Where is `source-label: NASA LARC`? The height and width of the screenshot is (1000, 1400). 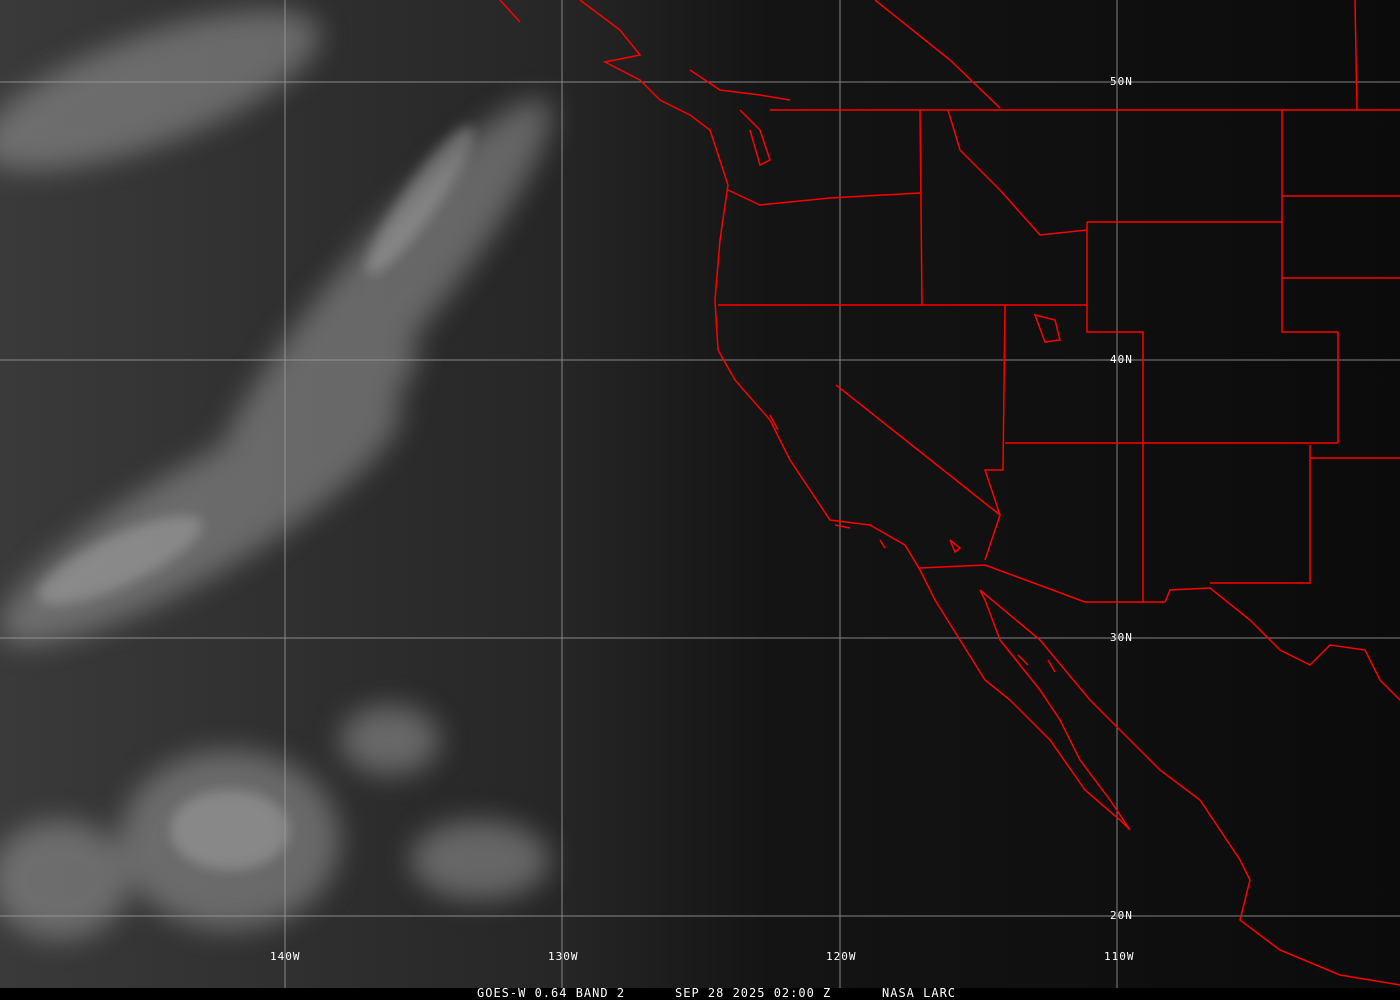 source-label: NASA LARC is located at coordinates (919, 993).